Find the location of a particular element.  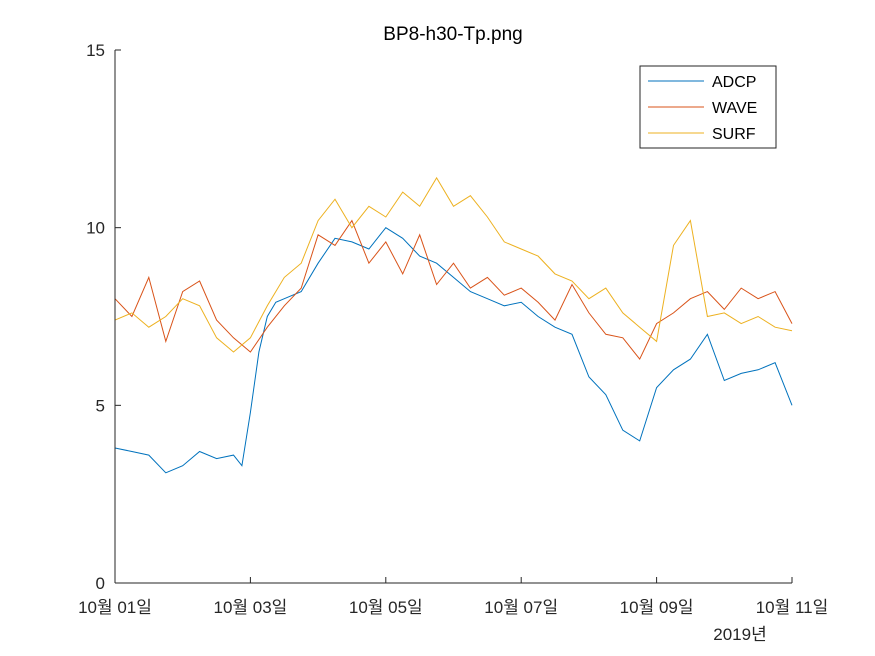

y-tick-label: 10 is located at coordinates (95, 228).